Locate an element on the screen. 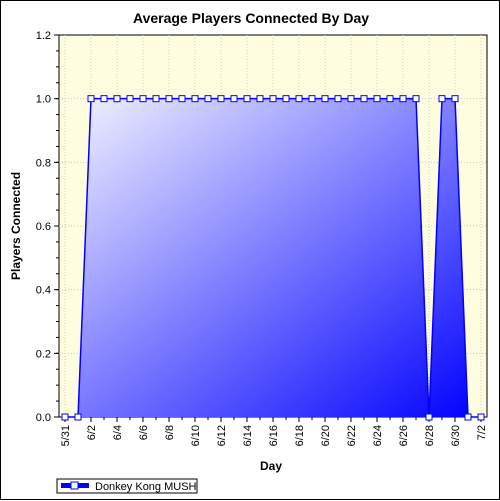 The height and width of the screenshot is (501, 500). y-tick-label: 0.2 is located at coordinates (43, 354).